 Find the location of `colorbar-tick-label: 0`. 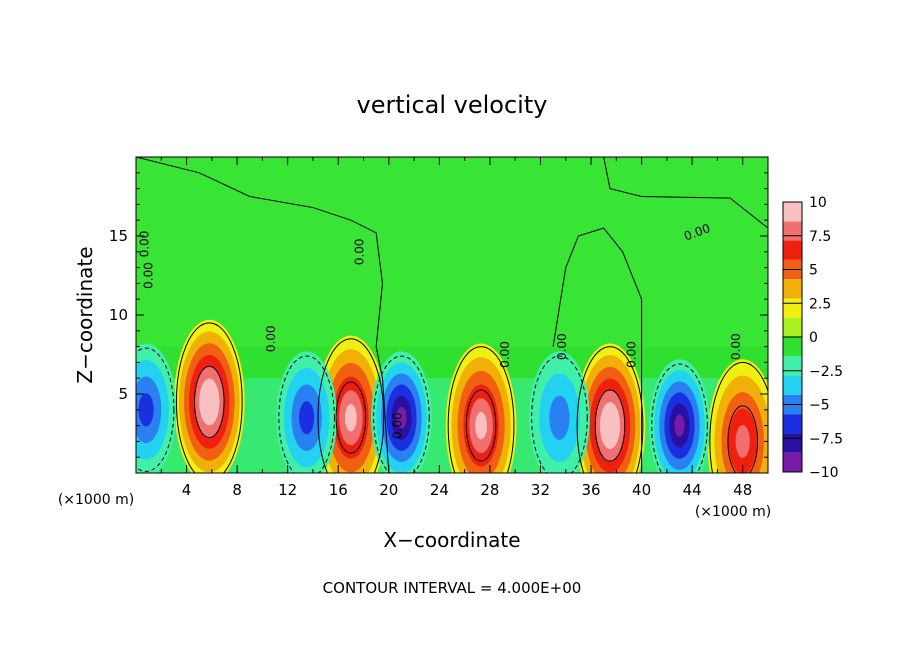

colorbar-tick-label: 0 is located at coordinates (813, 338).